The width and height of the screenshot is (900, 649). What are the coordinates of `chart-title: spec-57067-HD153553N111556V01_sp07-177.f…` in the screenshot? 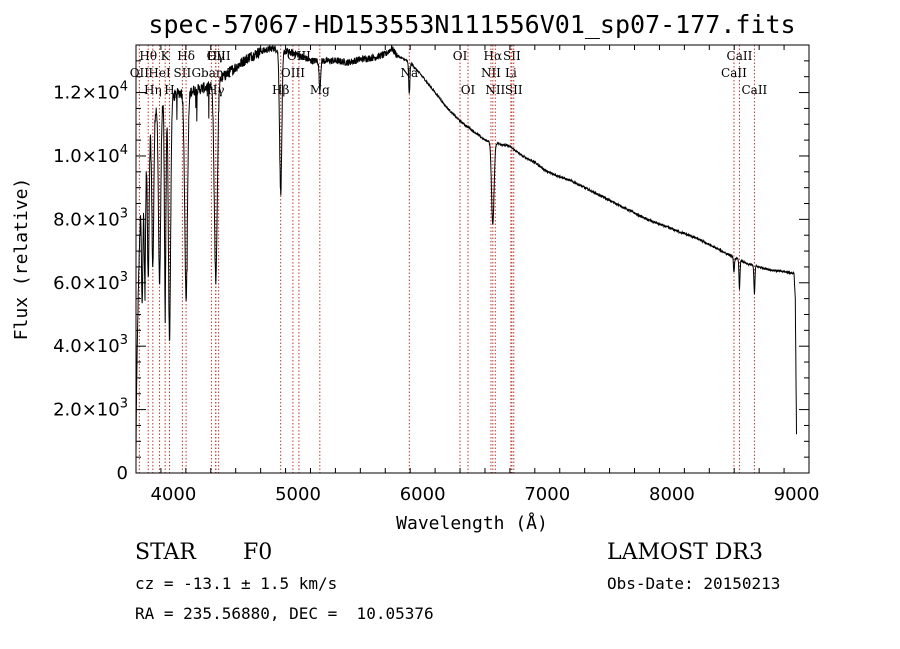 It's located at (471, 24).